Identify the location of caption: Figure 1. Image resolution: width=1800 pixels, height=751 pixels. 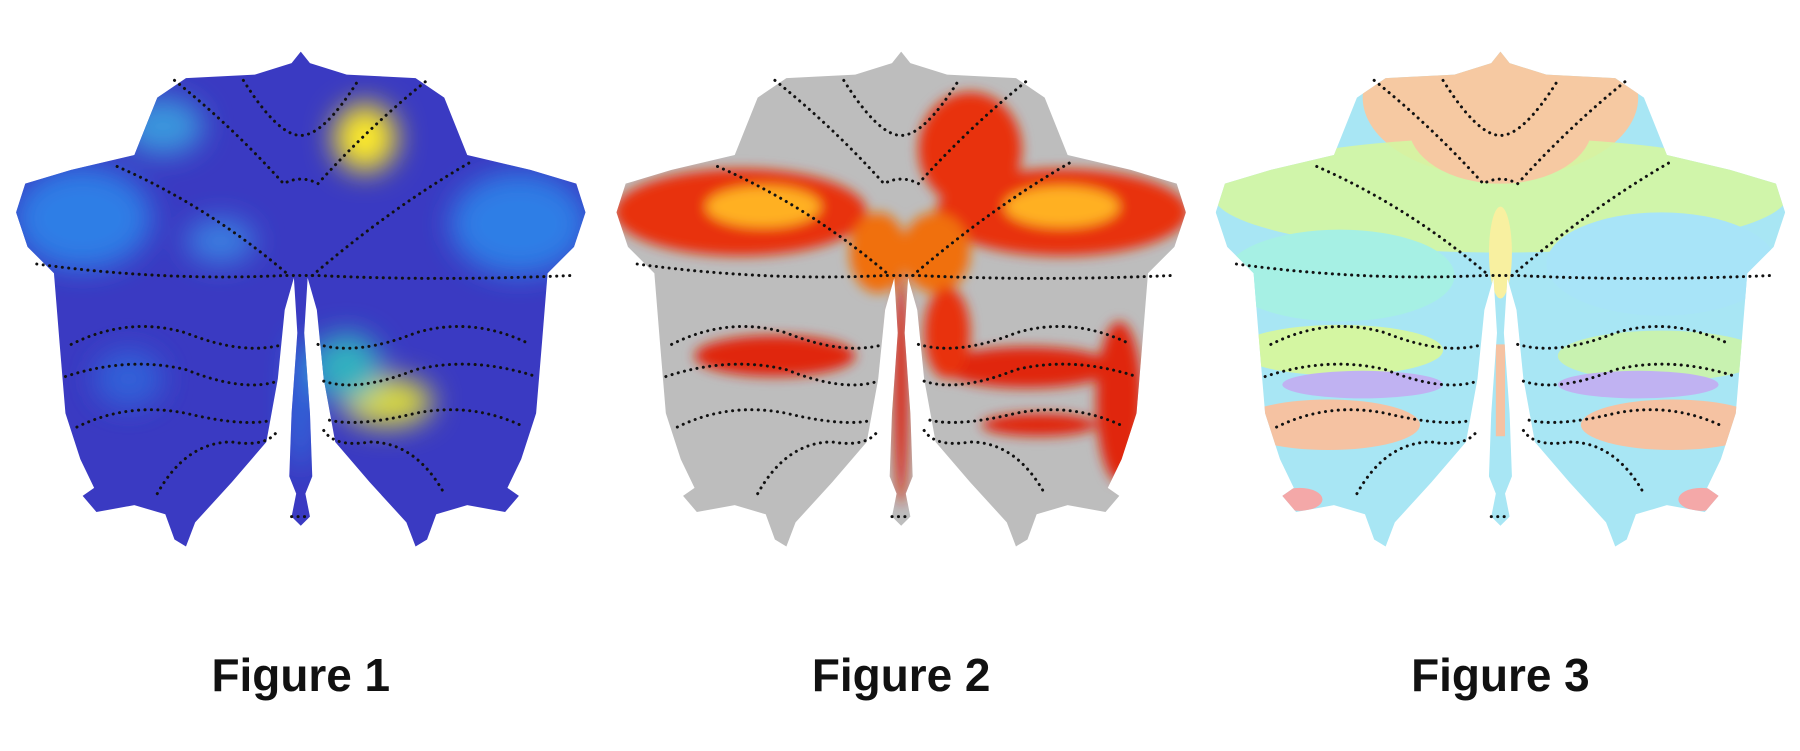
(300, 675).